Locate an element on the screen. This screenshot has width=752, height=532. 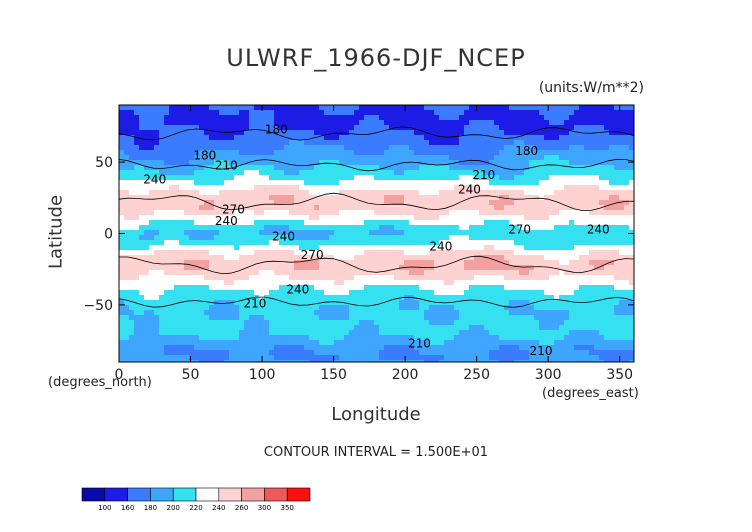
field-cell-2056 is located at coordinates (317, 248).